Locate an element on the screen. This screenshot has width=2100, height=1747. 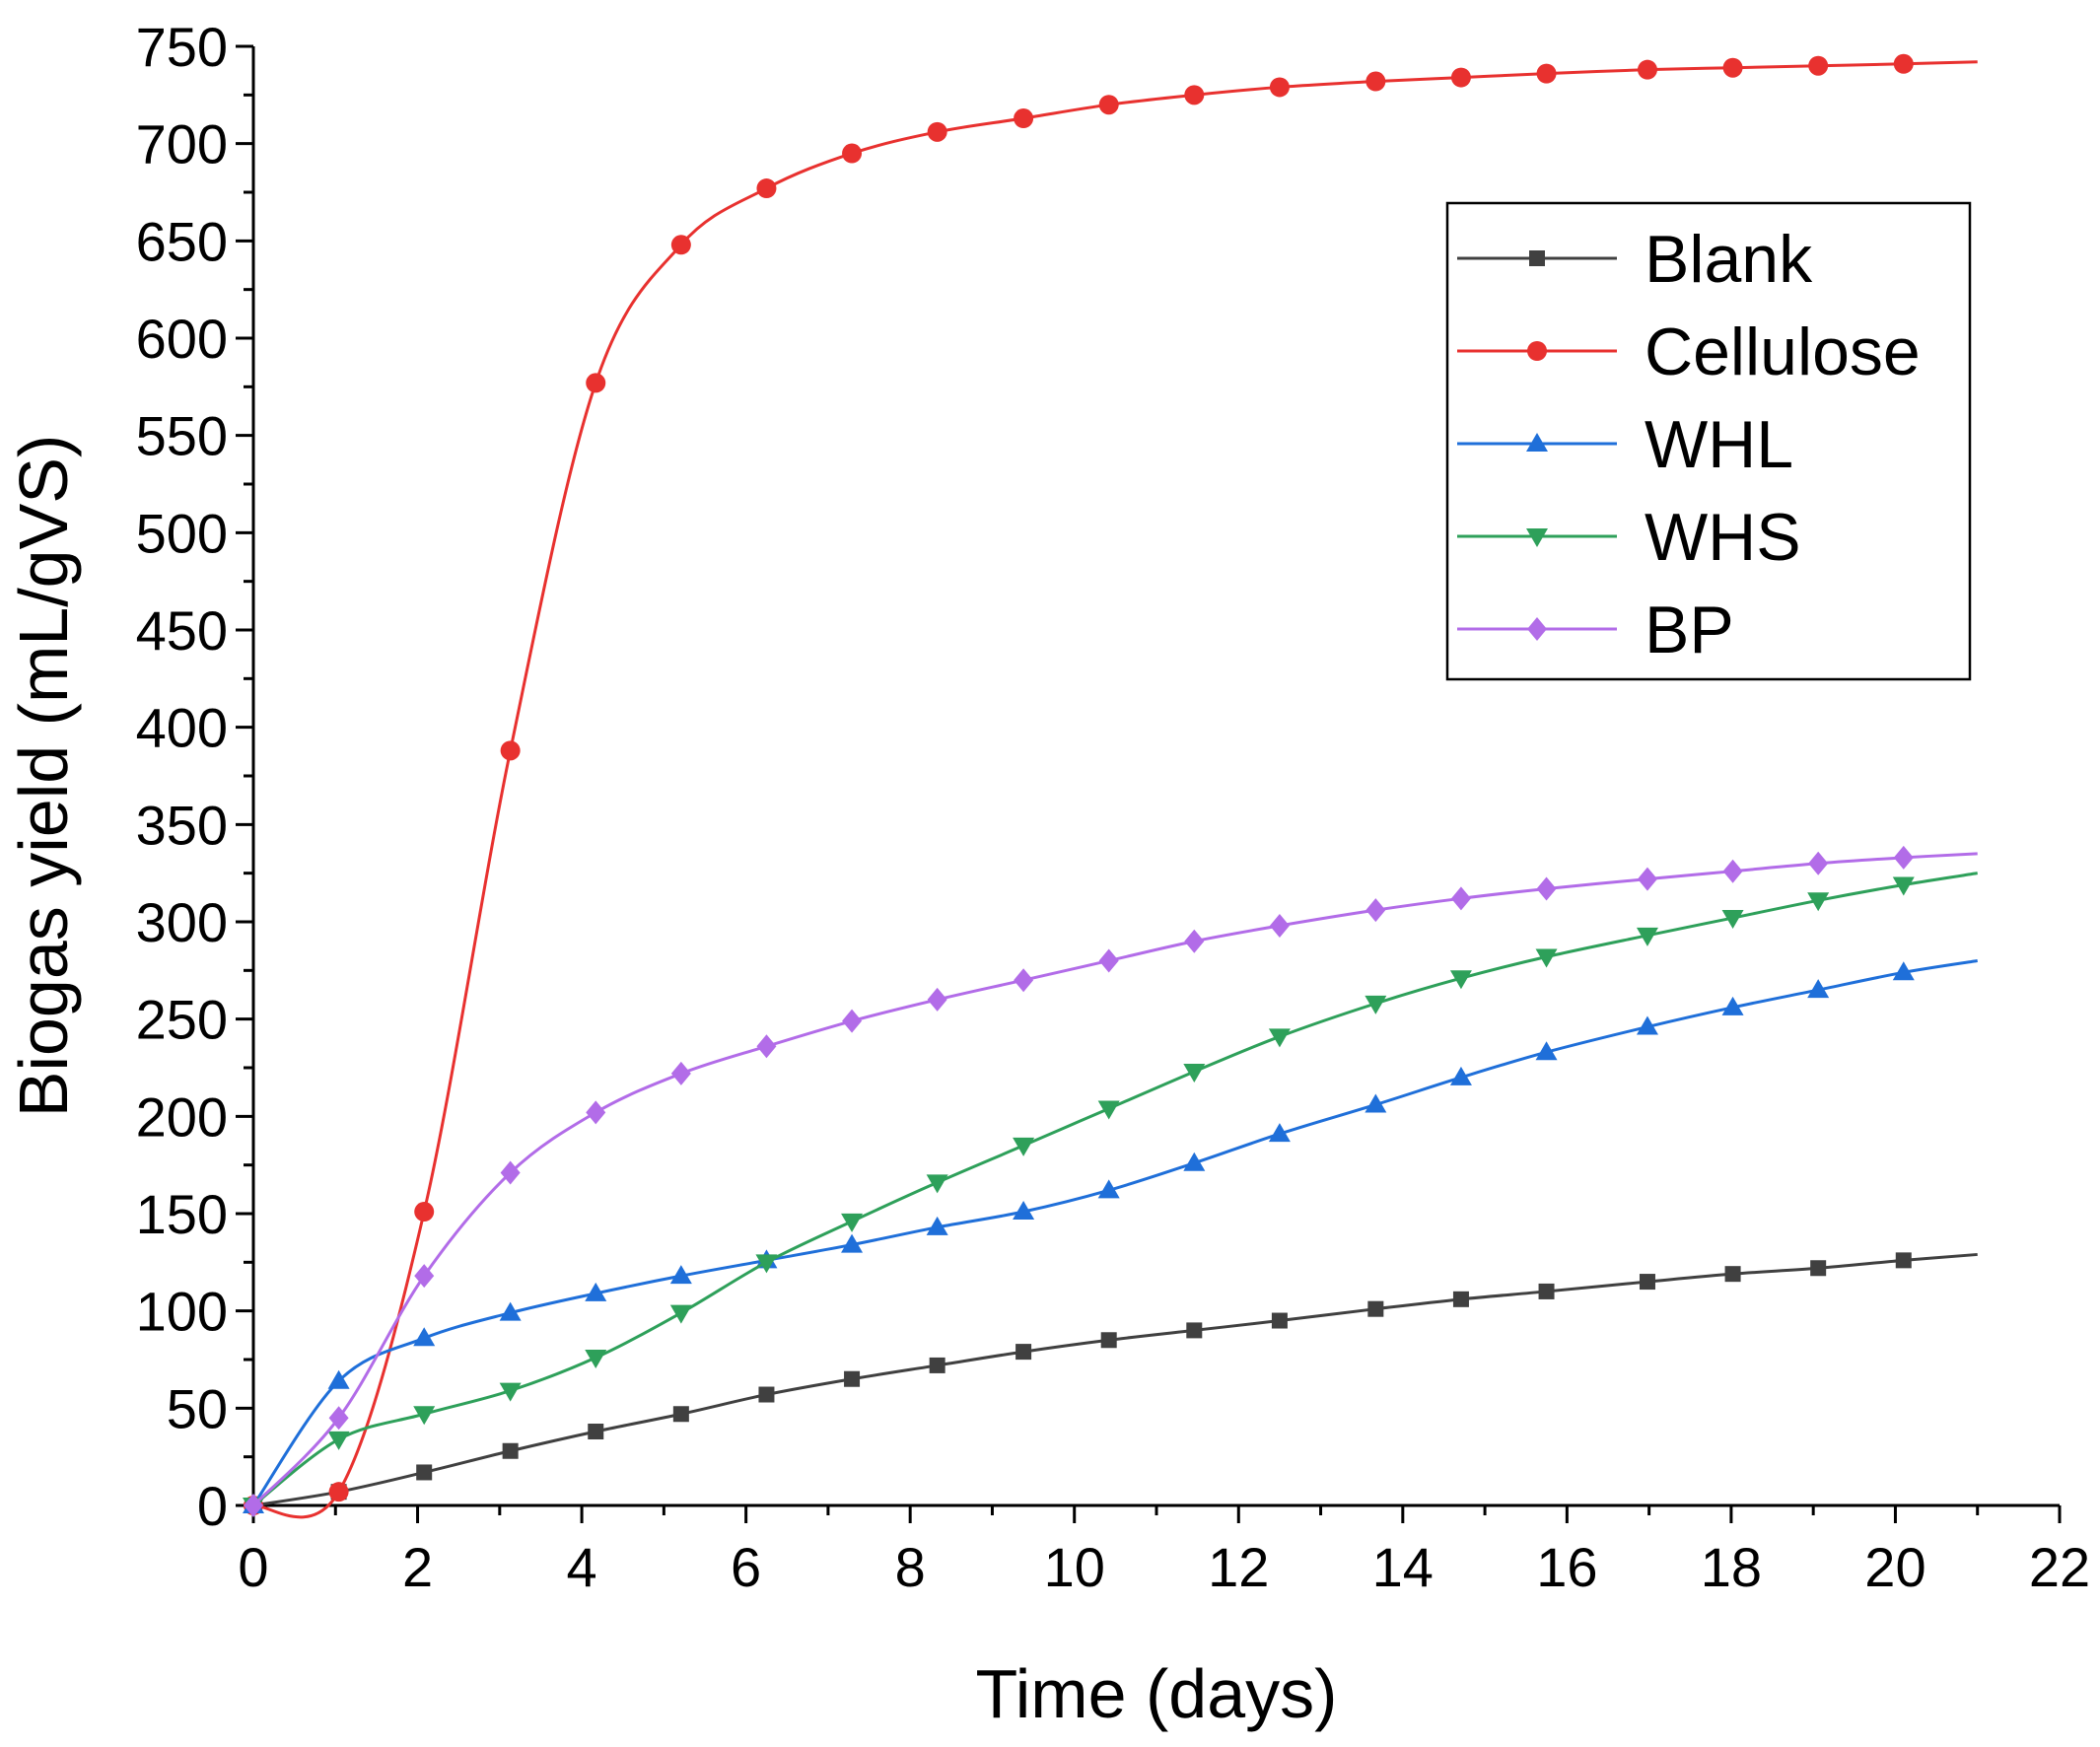
x-tick-label: 4 is located at coordinates (582, 1567).